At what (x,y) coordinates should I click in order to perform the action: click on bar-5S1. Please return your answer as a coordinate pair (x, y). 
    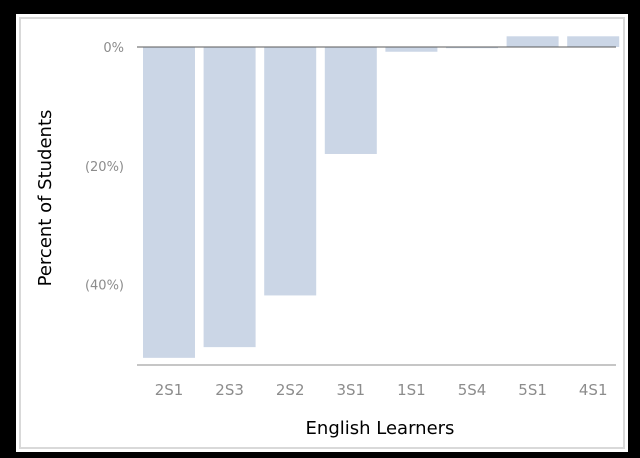
    Looking at the image, I should click on (532, 41).